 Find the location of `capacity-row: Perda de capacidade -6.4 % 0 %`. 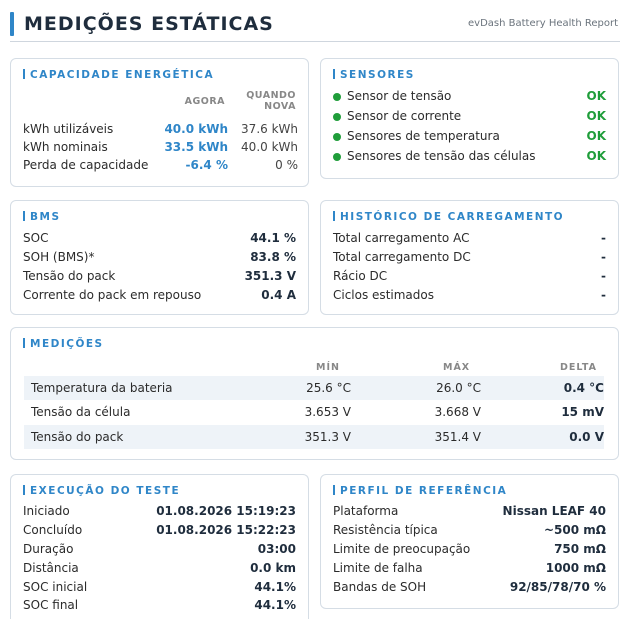

capacity-row: Perda de capacidade -6.4 % 0 % is located at coordinates (160, 167).